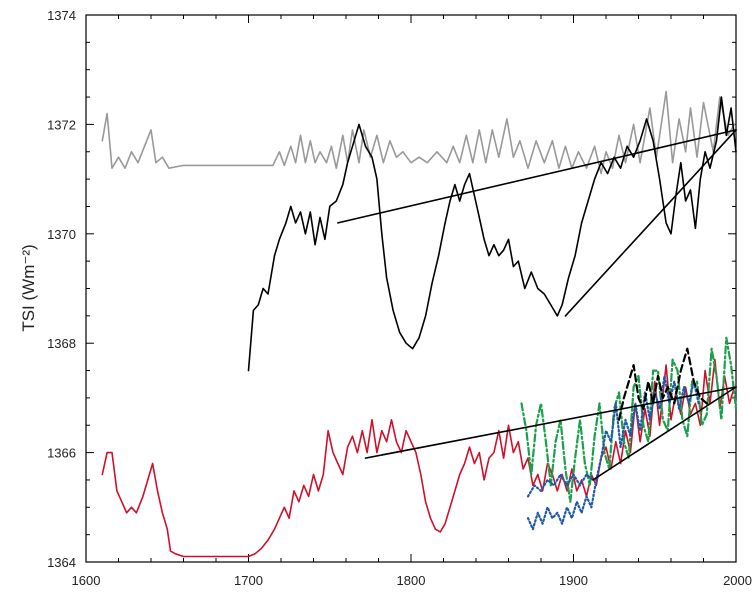  I want to click on y-axis-label: TSI (Wm⁻²), so click(28, 287).